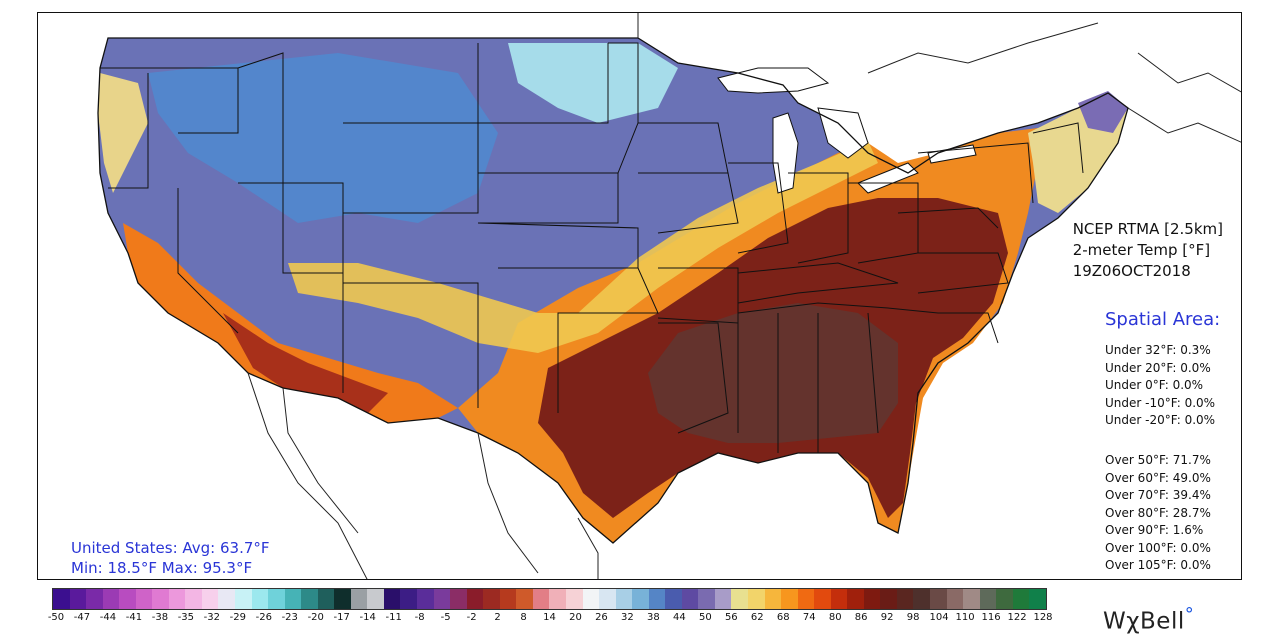  Describe the element at coordinates (341, 617) in the screenshot. I see `colorbar-tick-label: -17` at that location.